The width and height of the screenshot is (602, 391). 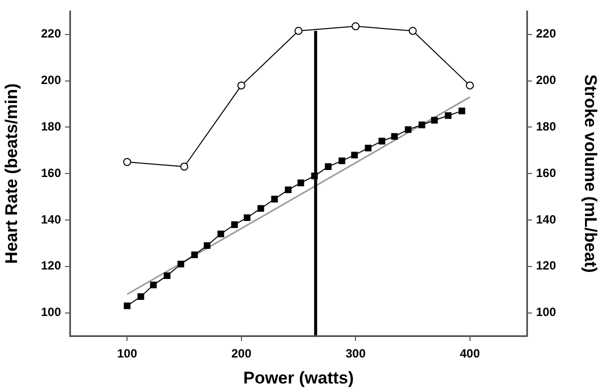 What do you see at coordinates (546, 312) in the screenshot?
I see `y2-tick-label: 100` at bounding box center [546, 312].